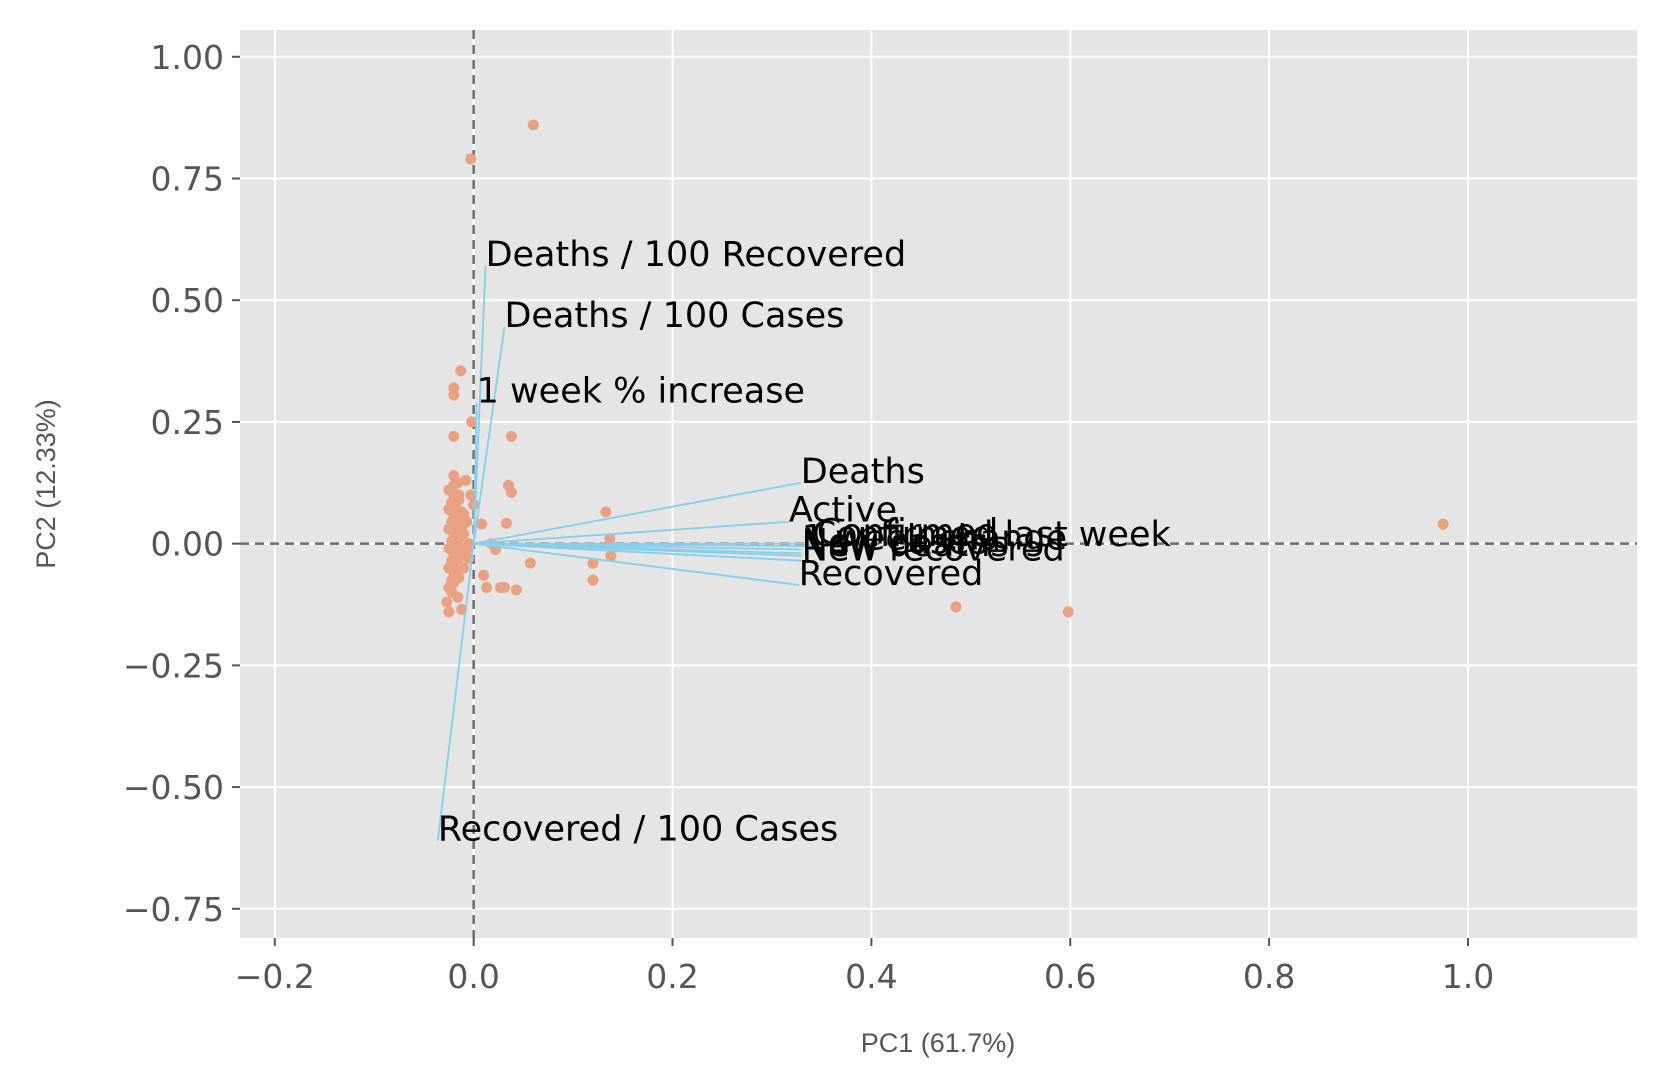 This screenshot has height=1085, width=1662. What do you see at coordinates (1269, 976) in the screenshot?
I see `x-tick-label: 0.8` at bounding box center [1269, 976].